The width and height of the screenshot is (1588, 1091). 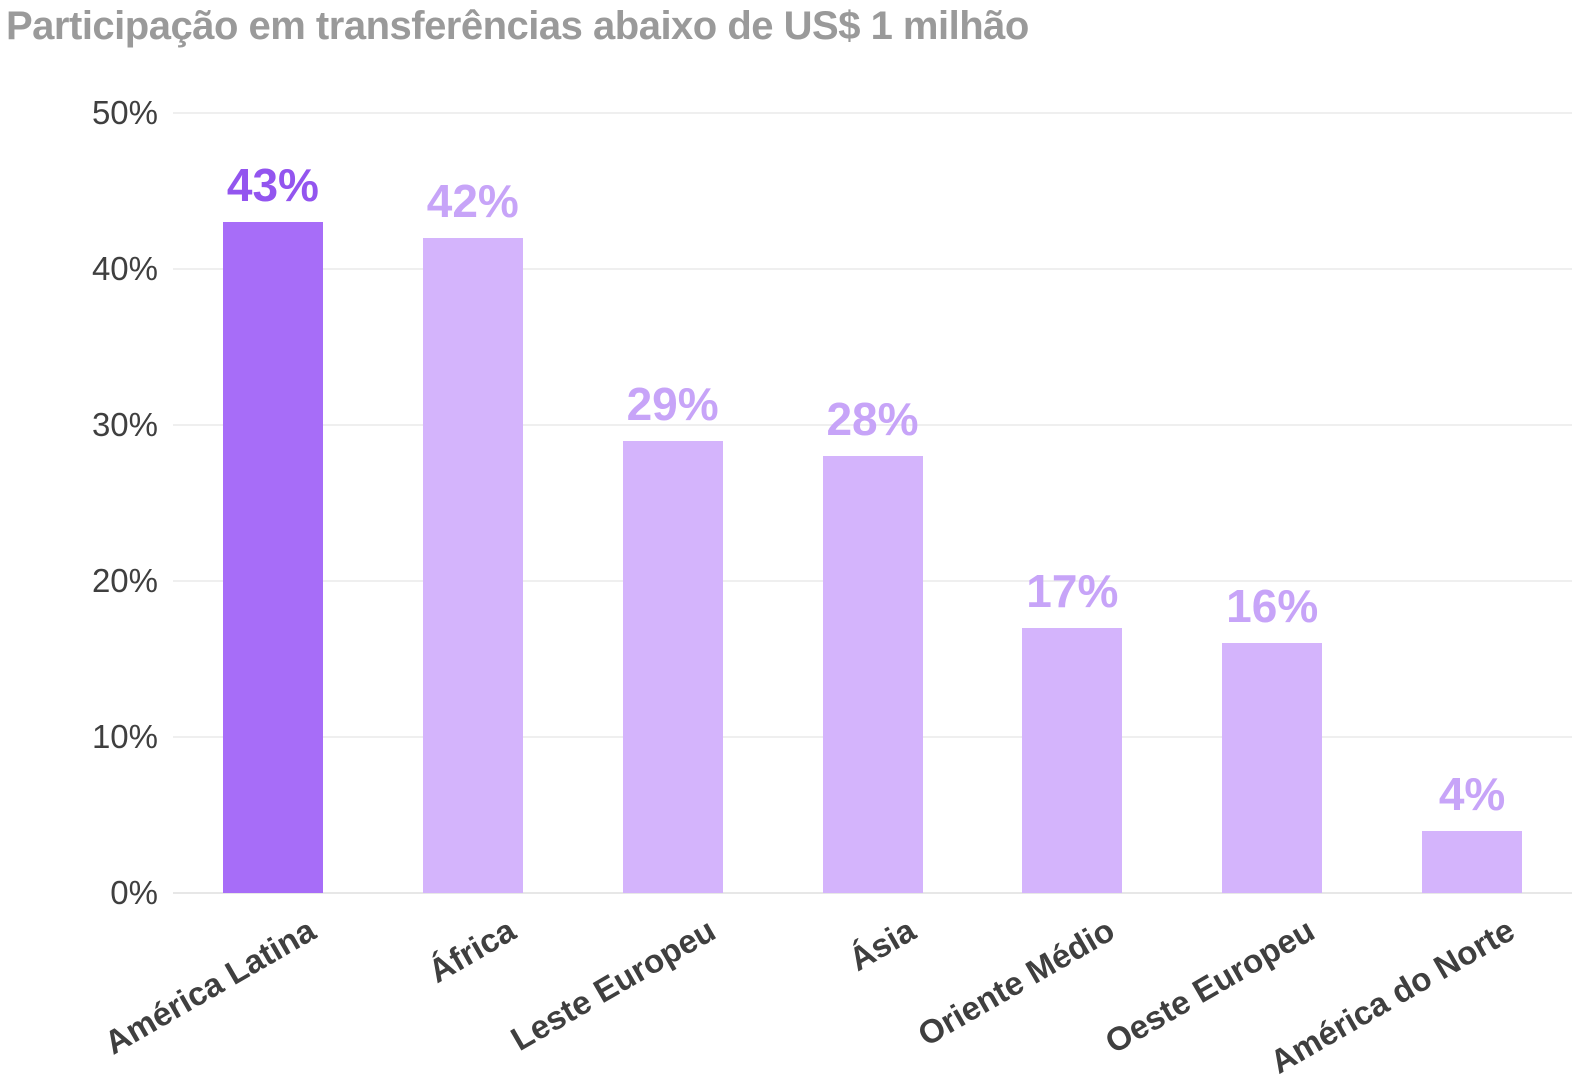 What do you see at coordinates (672, 403) in the screenshot?
I see `bar-value-label: 29%` at bounding box center [672, 403].